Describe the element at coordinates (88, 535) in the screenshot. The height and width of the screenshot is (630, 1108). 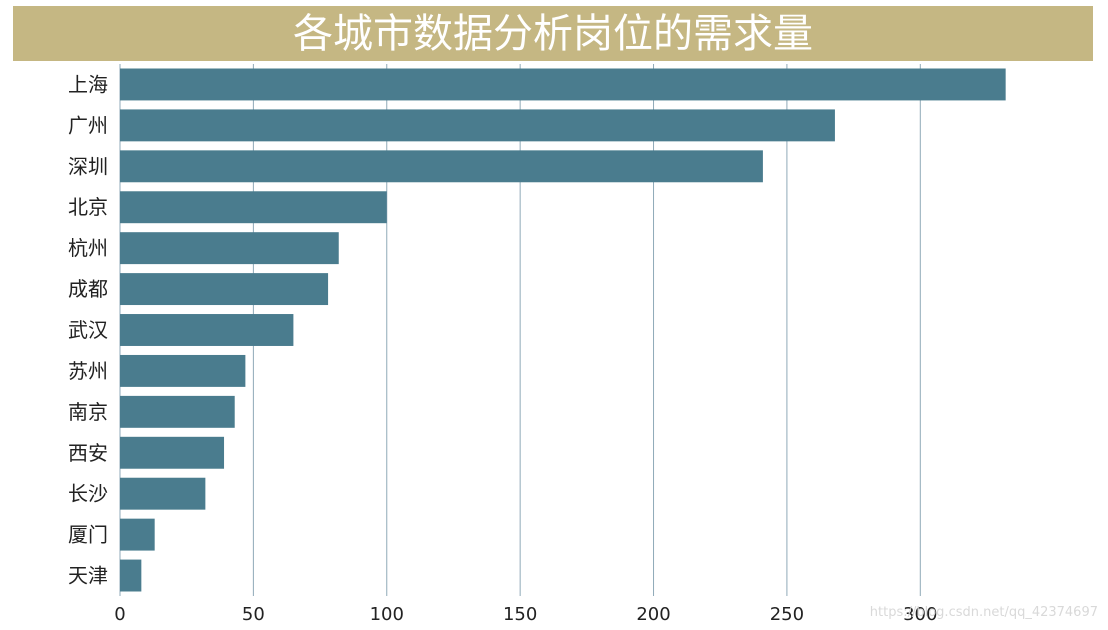
I see `category-label: 厦门` at that location.